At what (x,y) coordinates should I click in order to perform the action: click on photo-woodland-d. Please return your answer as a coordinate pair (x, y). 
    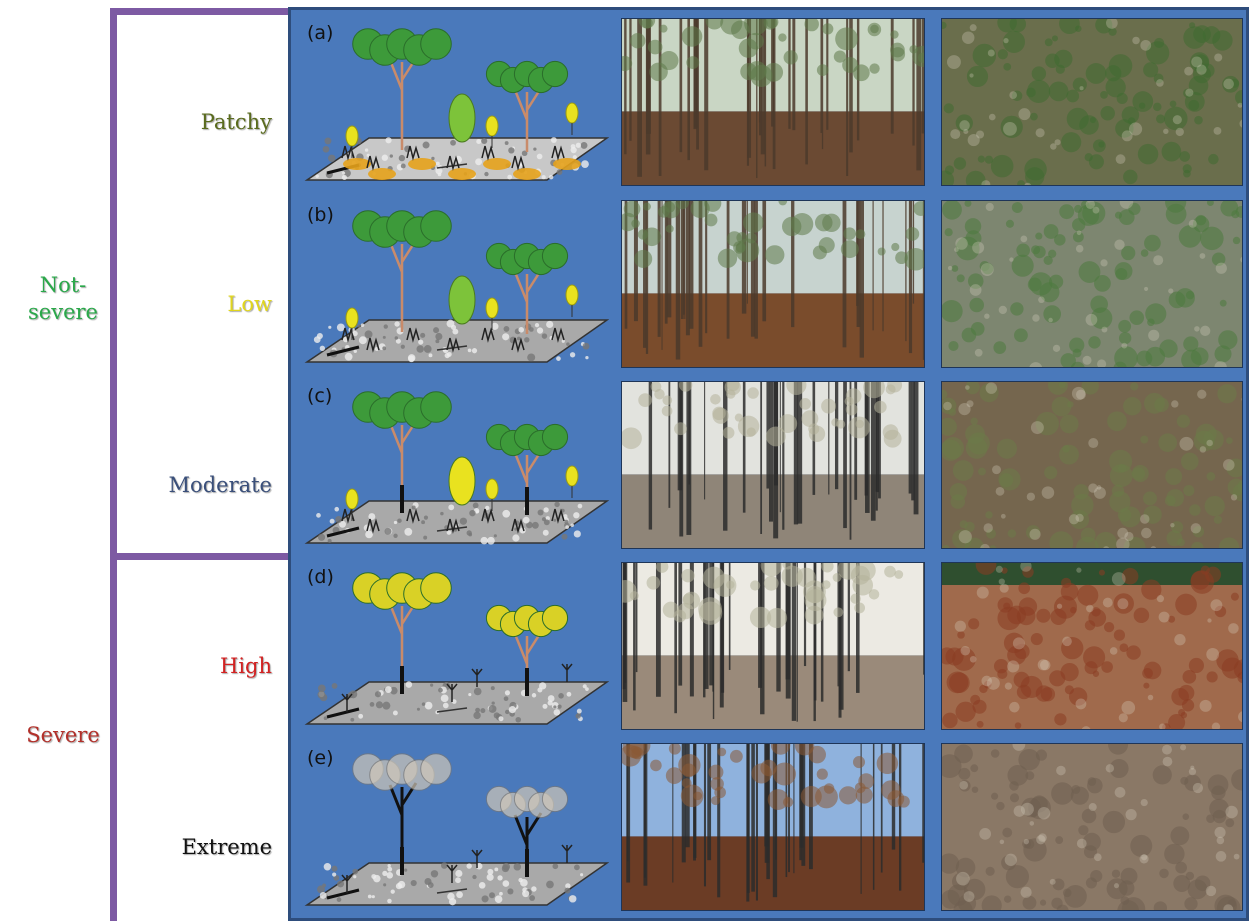
    Looking at the image, I should click on (773, 646).